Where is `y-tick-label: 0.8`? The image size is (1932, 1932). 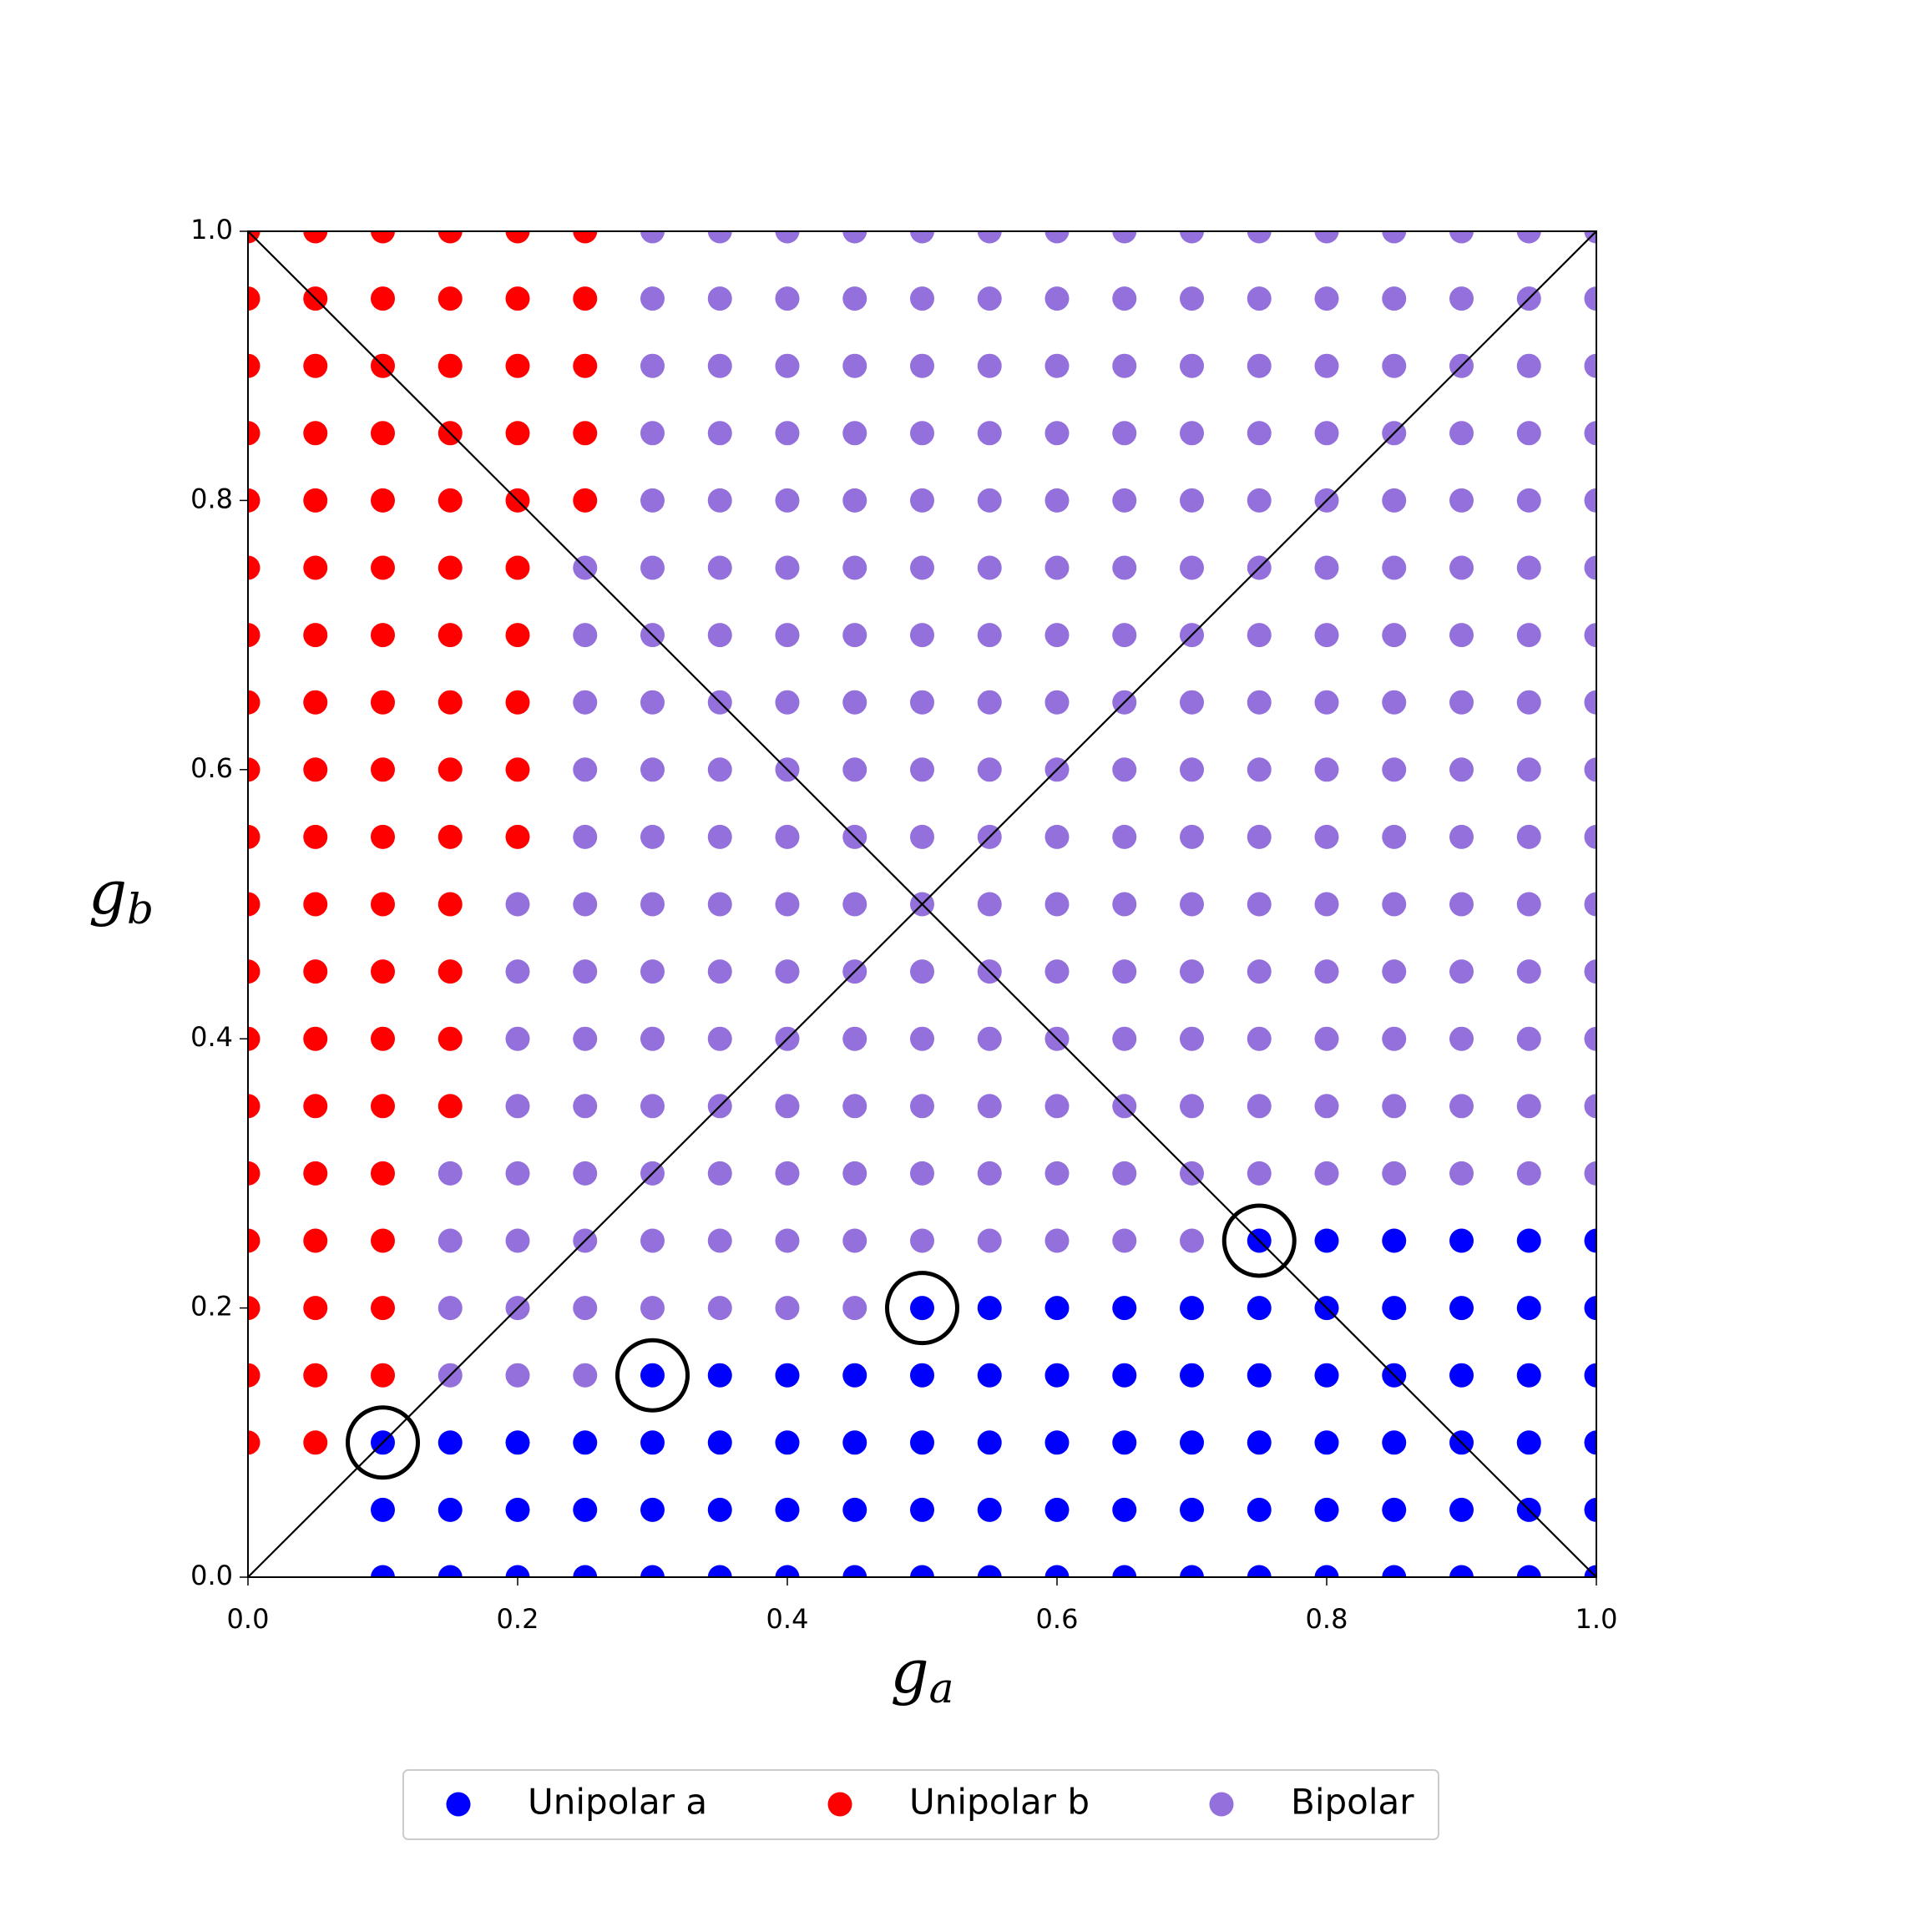
y-tick-label: 0.8 is located at coordinates (211, 498).